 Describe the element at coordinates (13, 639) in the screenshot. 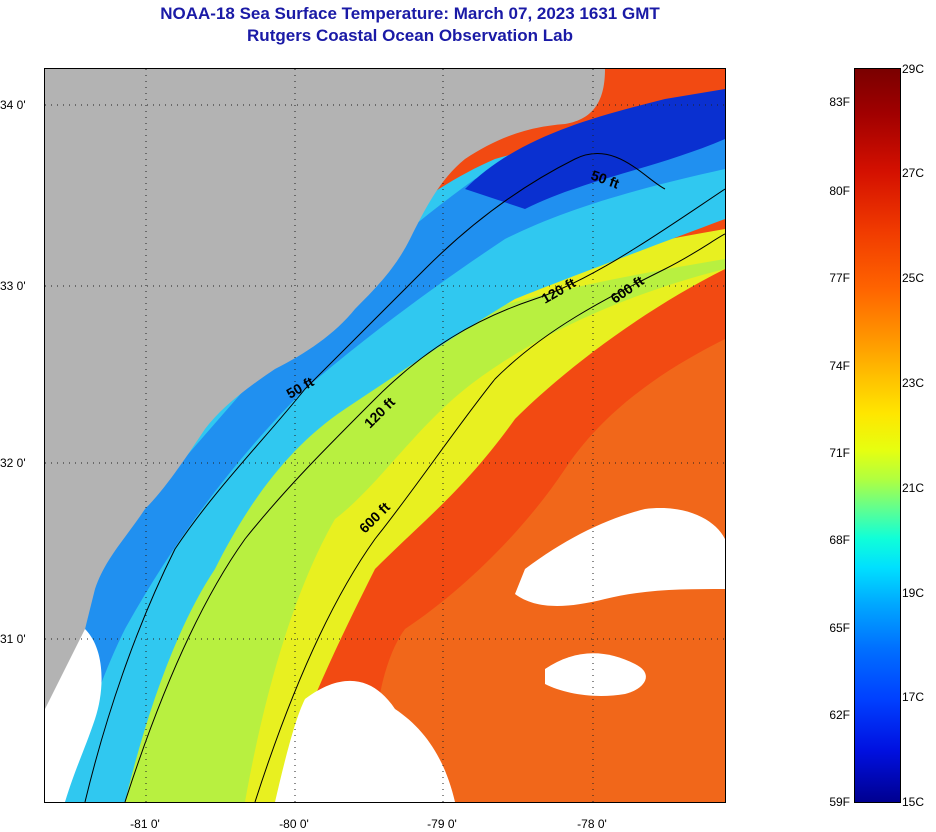

I see `lat-label-31: 31 0'` at that location.